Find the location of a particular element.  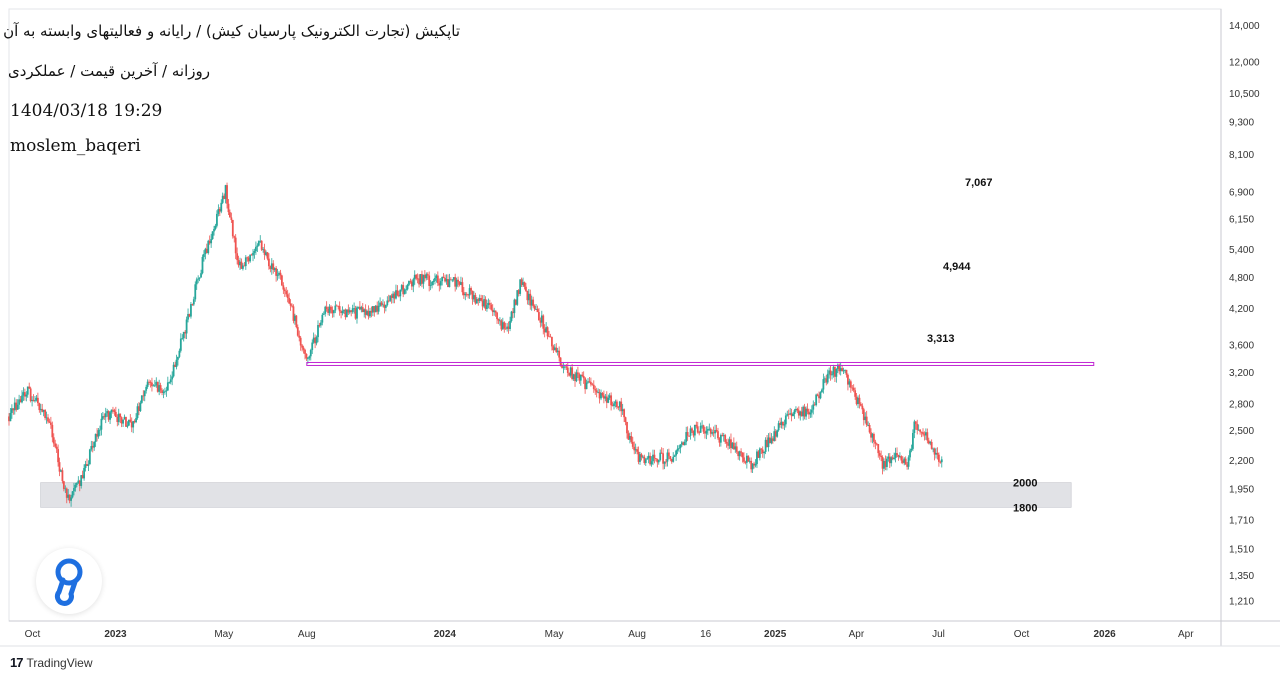

tradingview-brand: 17 TradingView is located at coordinates (51, 662).